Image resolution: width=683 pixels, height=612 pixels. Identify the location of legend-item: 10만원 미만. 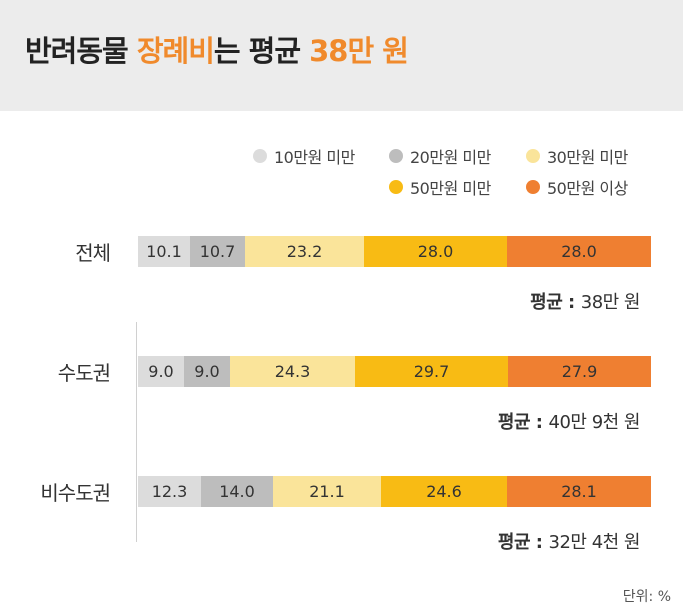
(304, 156).